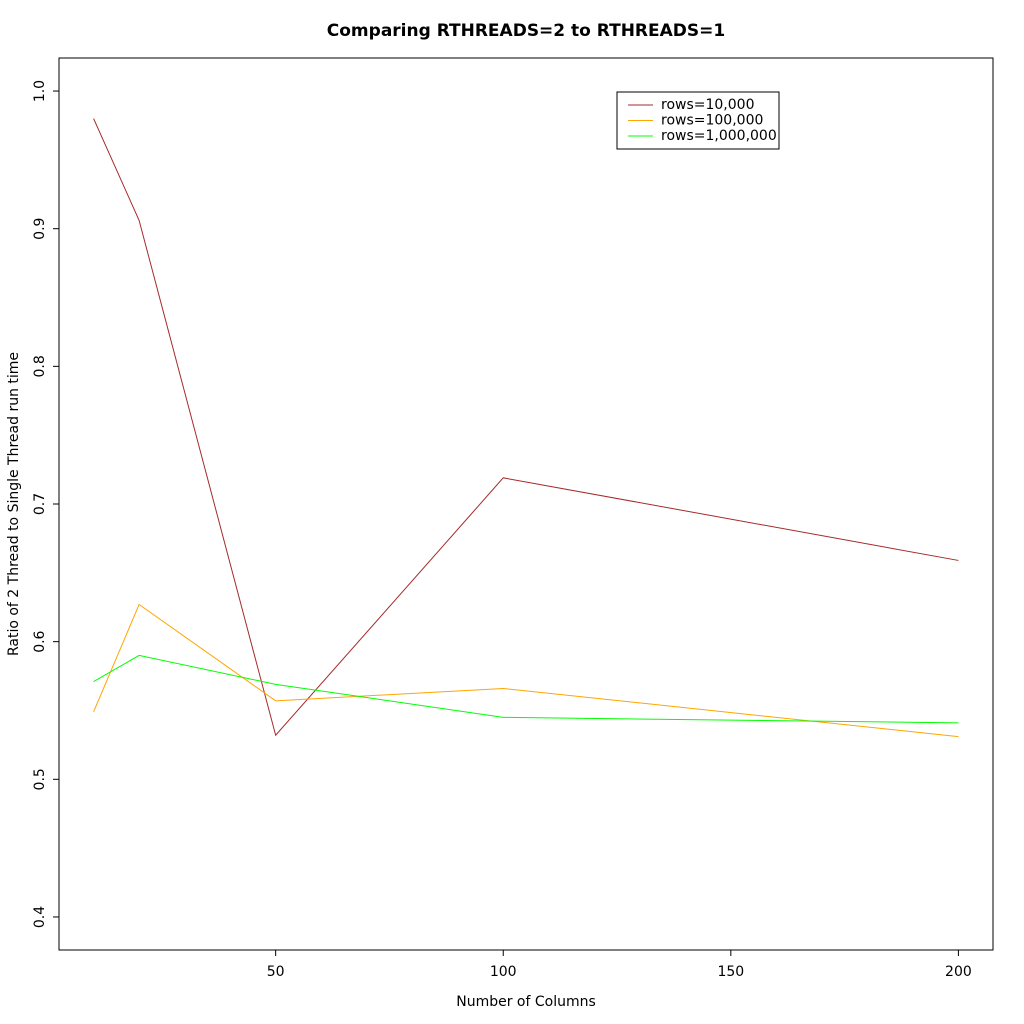 Image resolution: width=1024 pixels, height=1024 pixels. What do you see at coordinates (40, 91) in the screenshot?
I see `y-tick-label: 1.0` at bounding box center [40, 91].